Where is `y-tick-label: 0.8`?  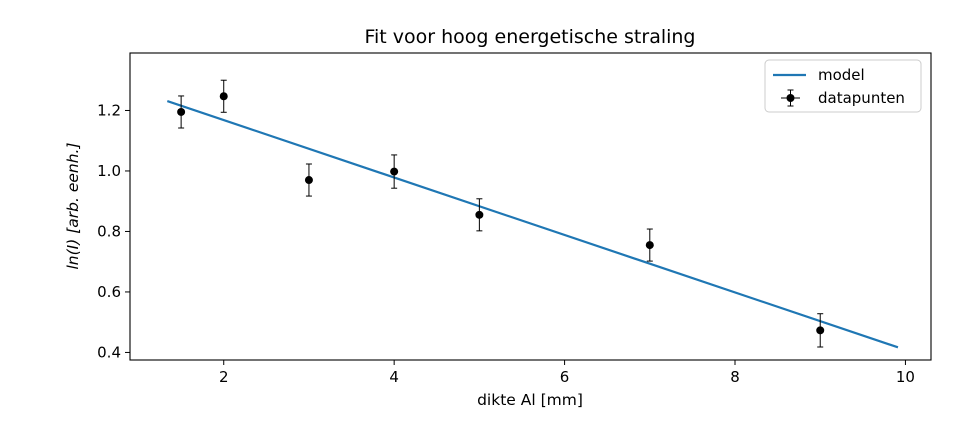
y-tick-label: 0.8 is located at coordinates (109, 231).